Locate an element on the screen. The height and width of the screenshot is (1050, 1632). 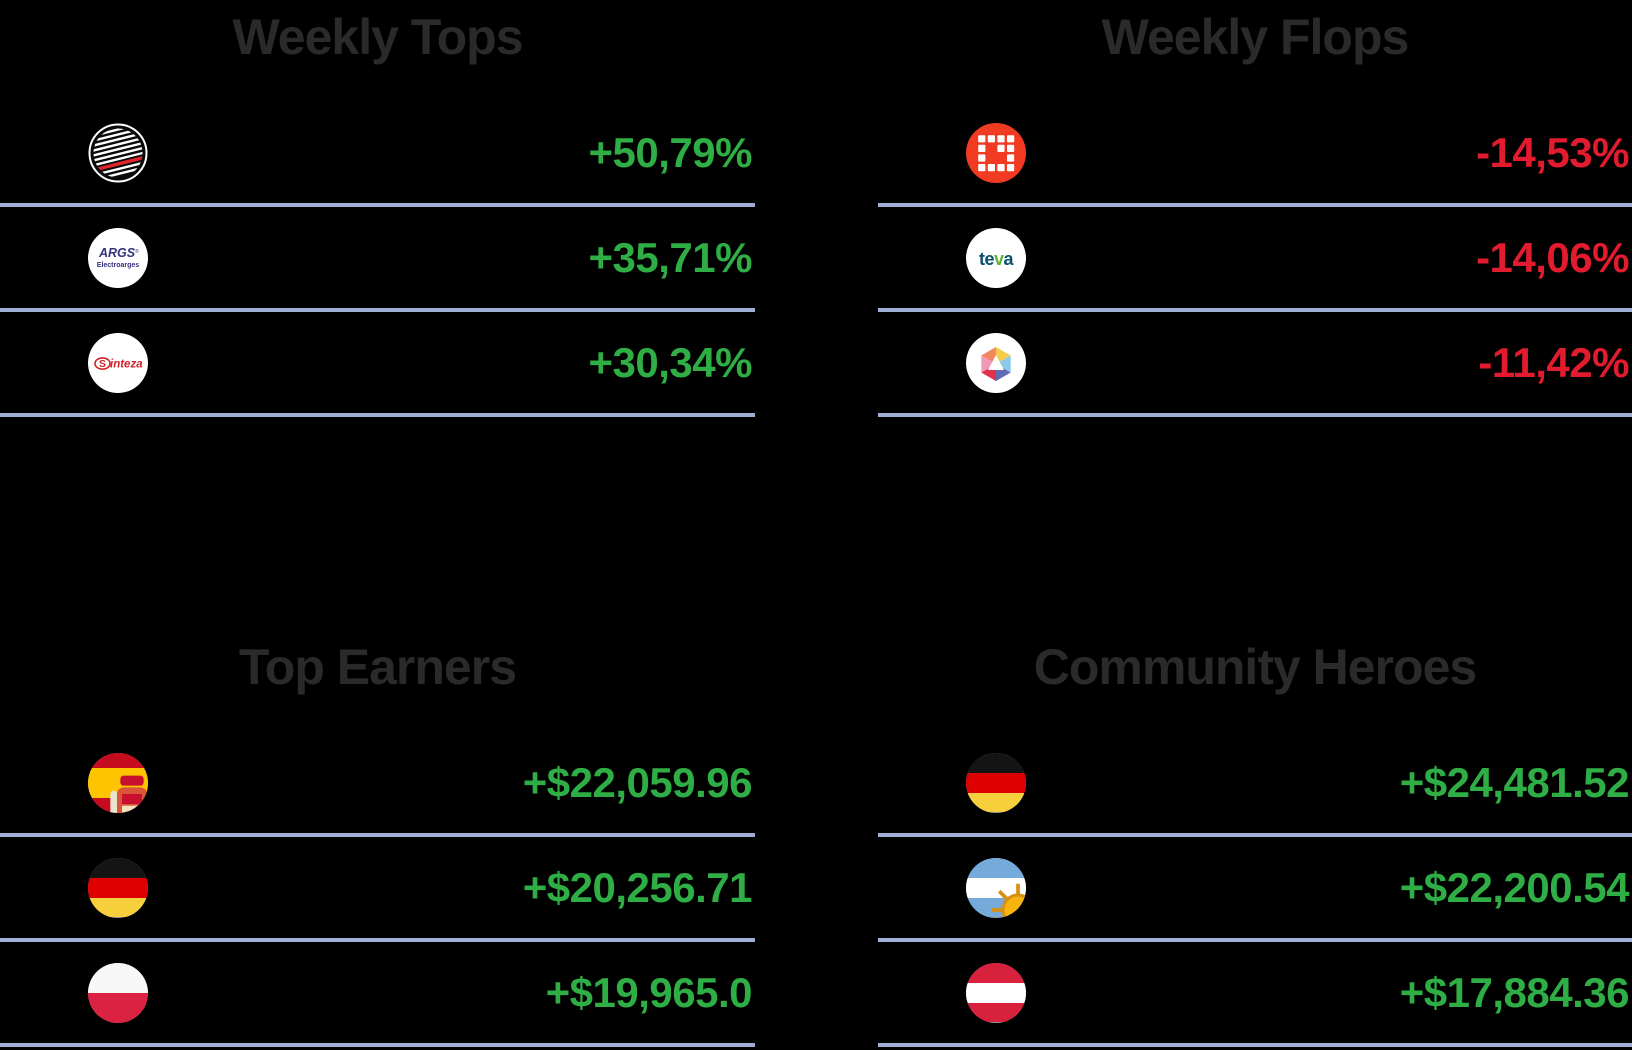
electroarges-logo-icon: ARGS ® Electroarges is located at coordinates (118, 257).